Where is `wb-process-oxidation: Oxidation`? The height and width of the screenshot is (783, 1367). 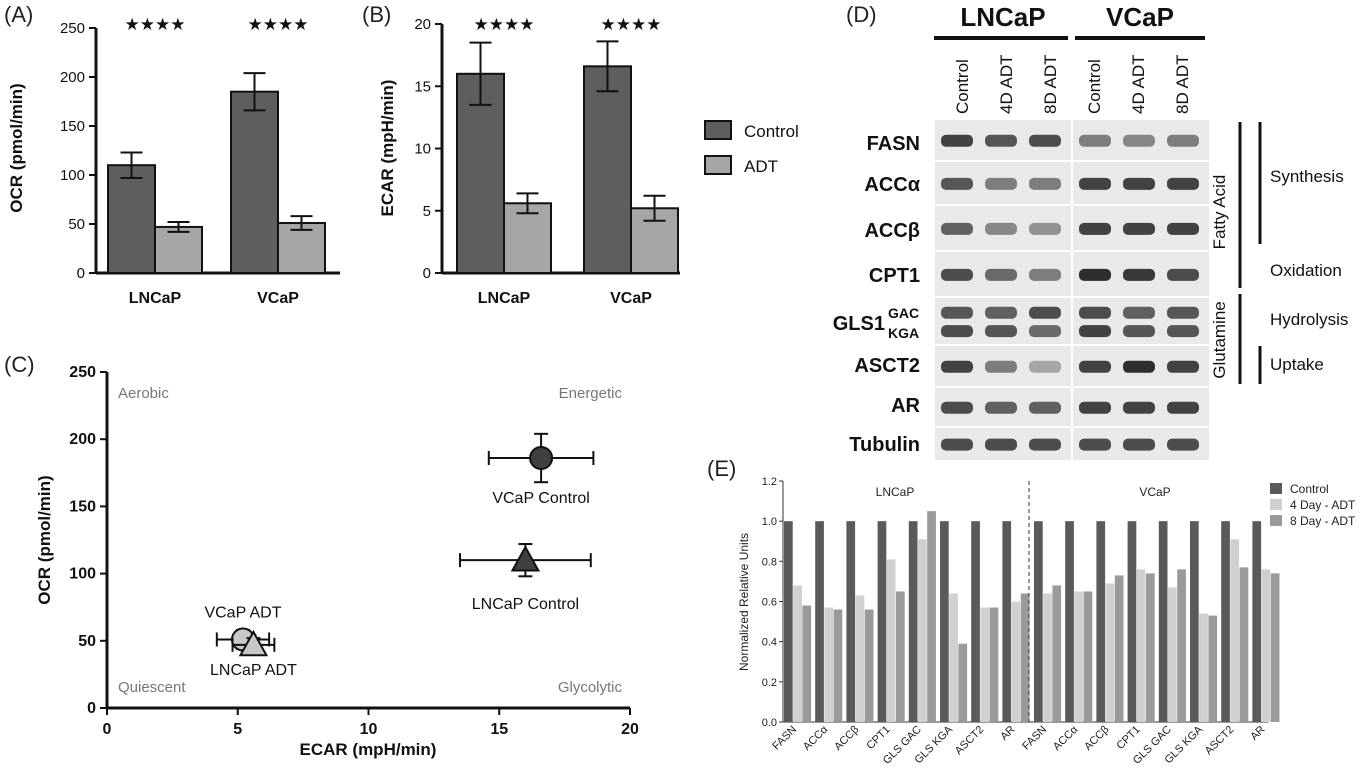 wb-process-oxidation: Oxidation is located at coordinates (1306, 270).